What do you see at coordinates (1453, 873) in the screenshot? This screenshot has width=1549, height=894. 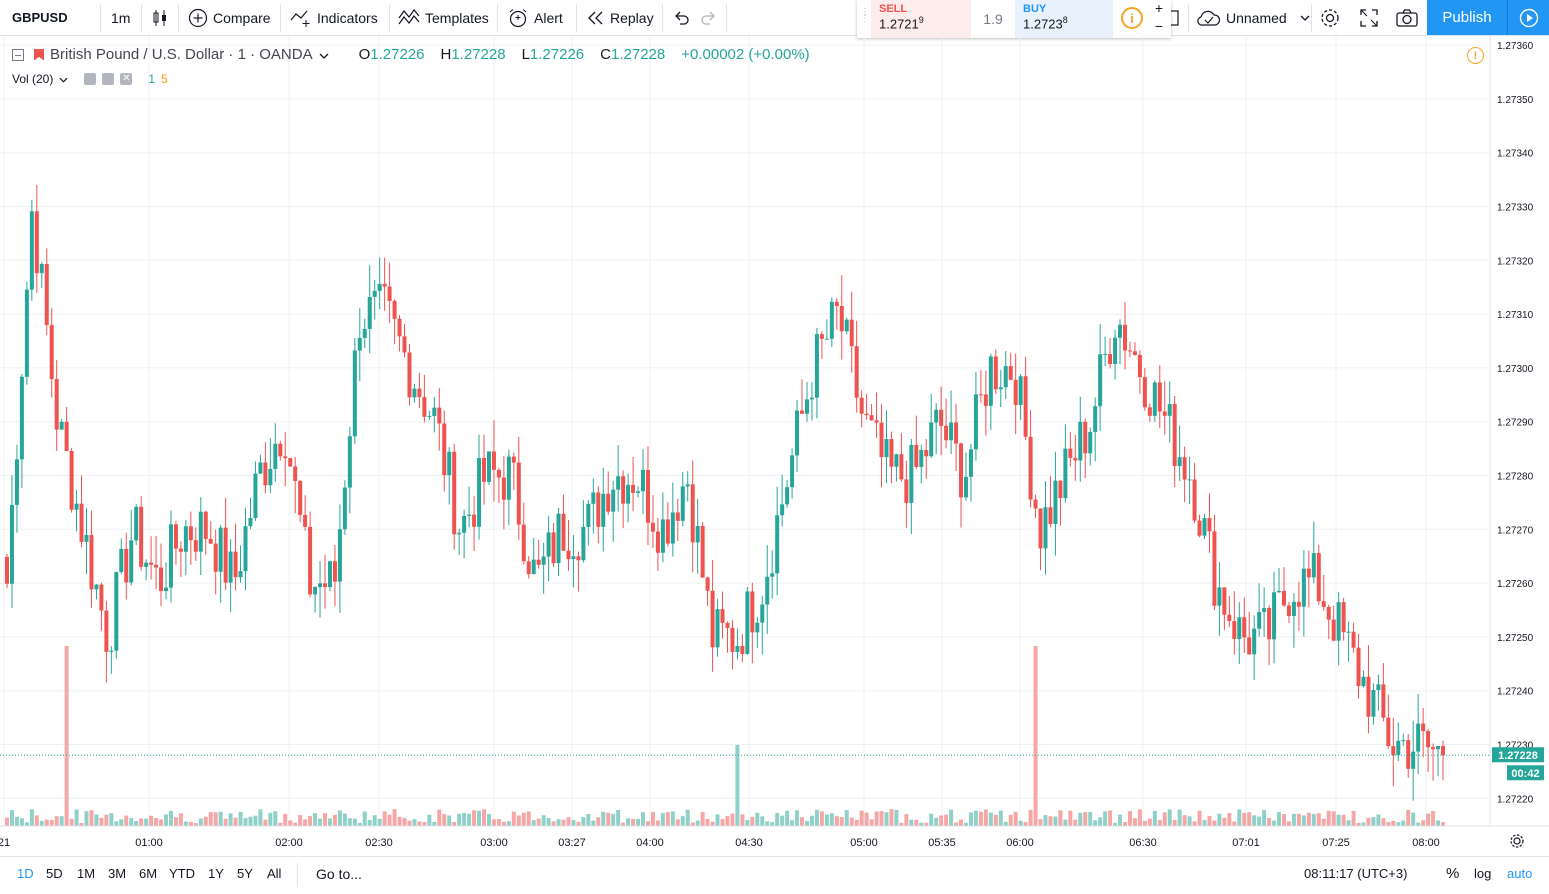 I see `percent-scale-button: %` at bounding box center [1453, 873].